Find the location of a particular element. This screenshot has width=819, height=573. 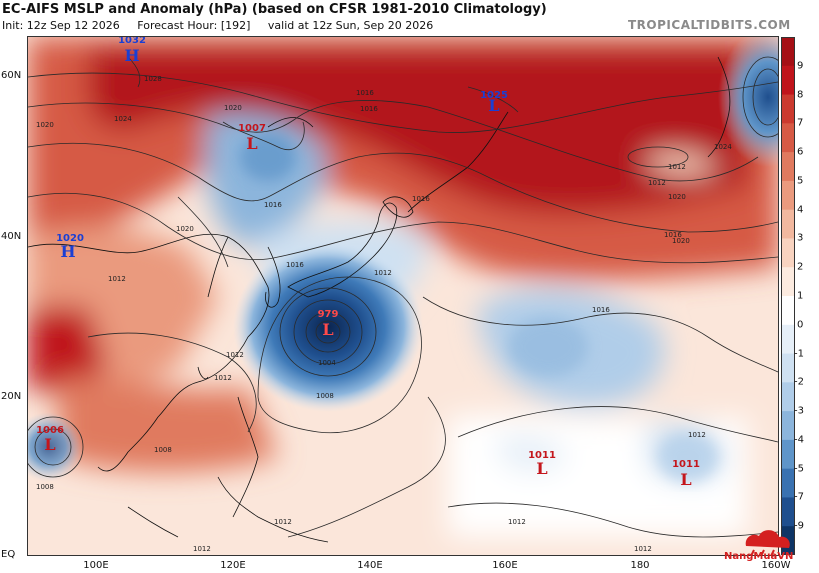

high-pressure-system: 1020 H is located at coordinates (70, 247).